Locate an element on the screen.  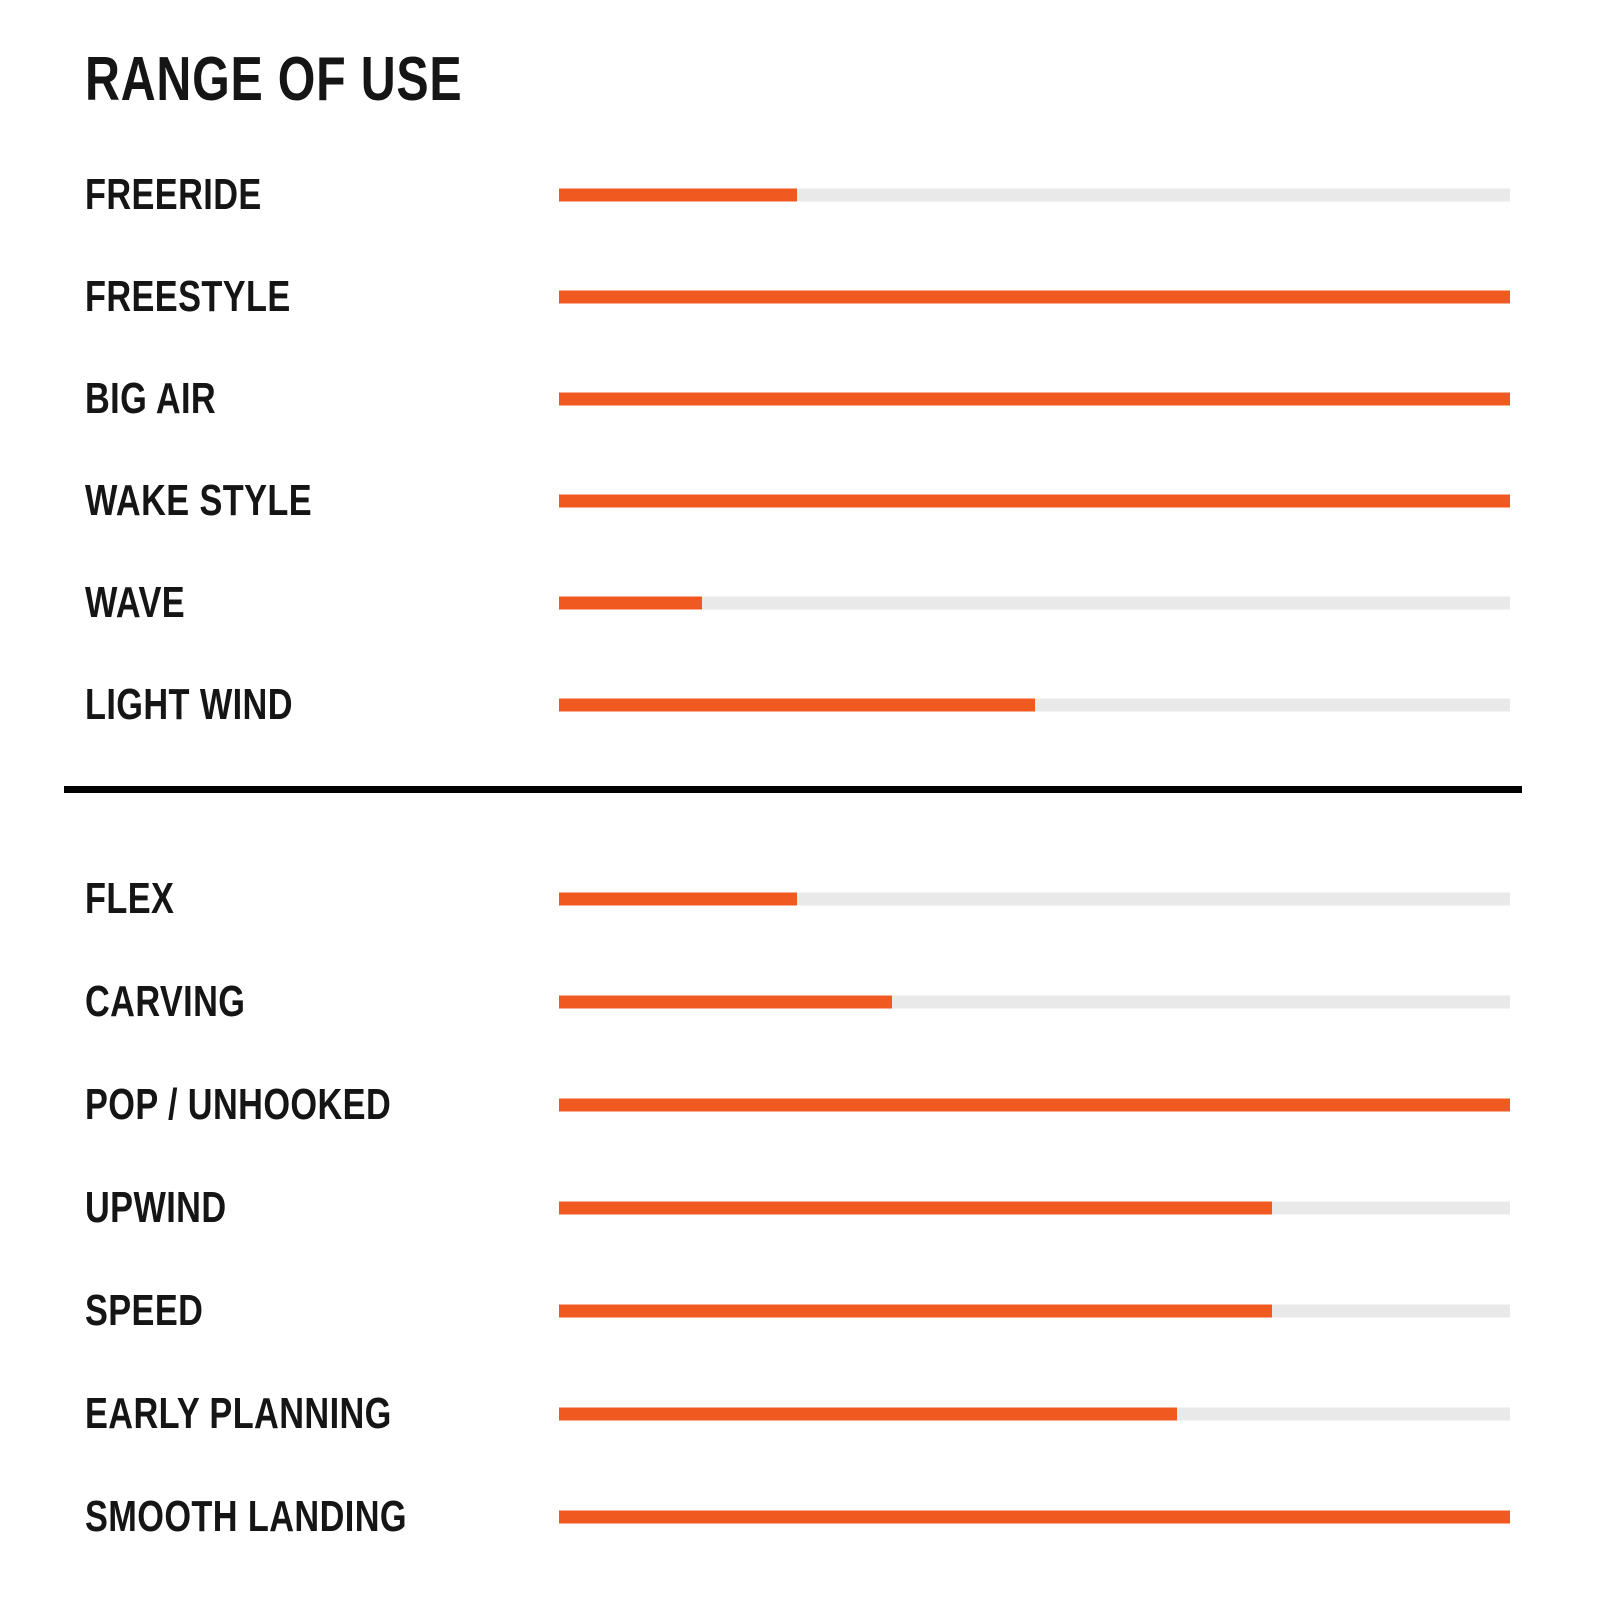
chart-row-light-wind: LIGHT WIND is located at coordinates (800, 705).